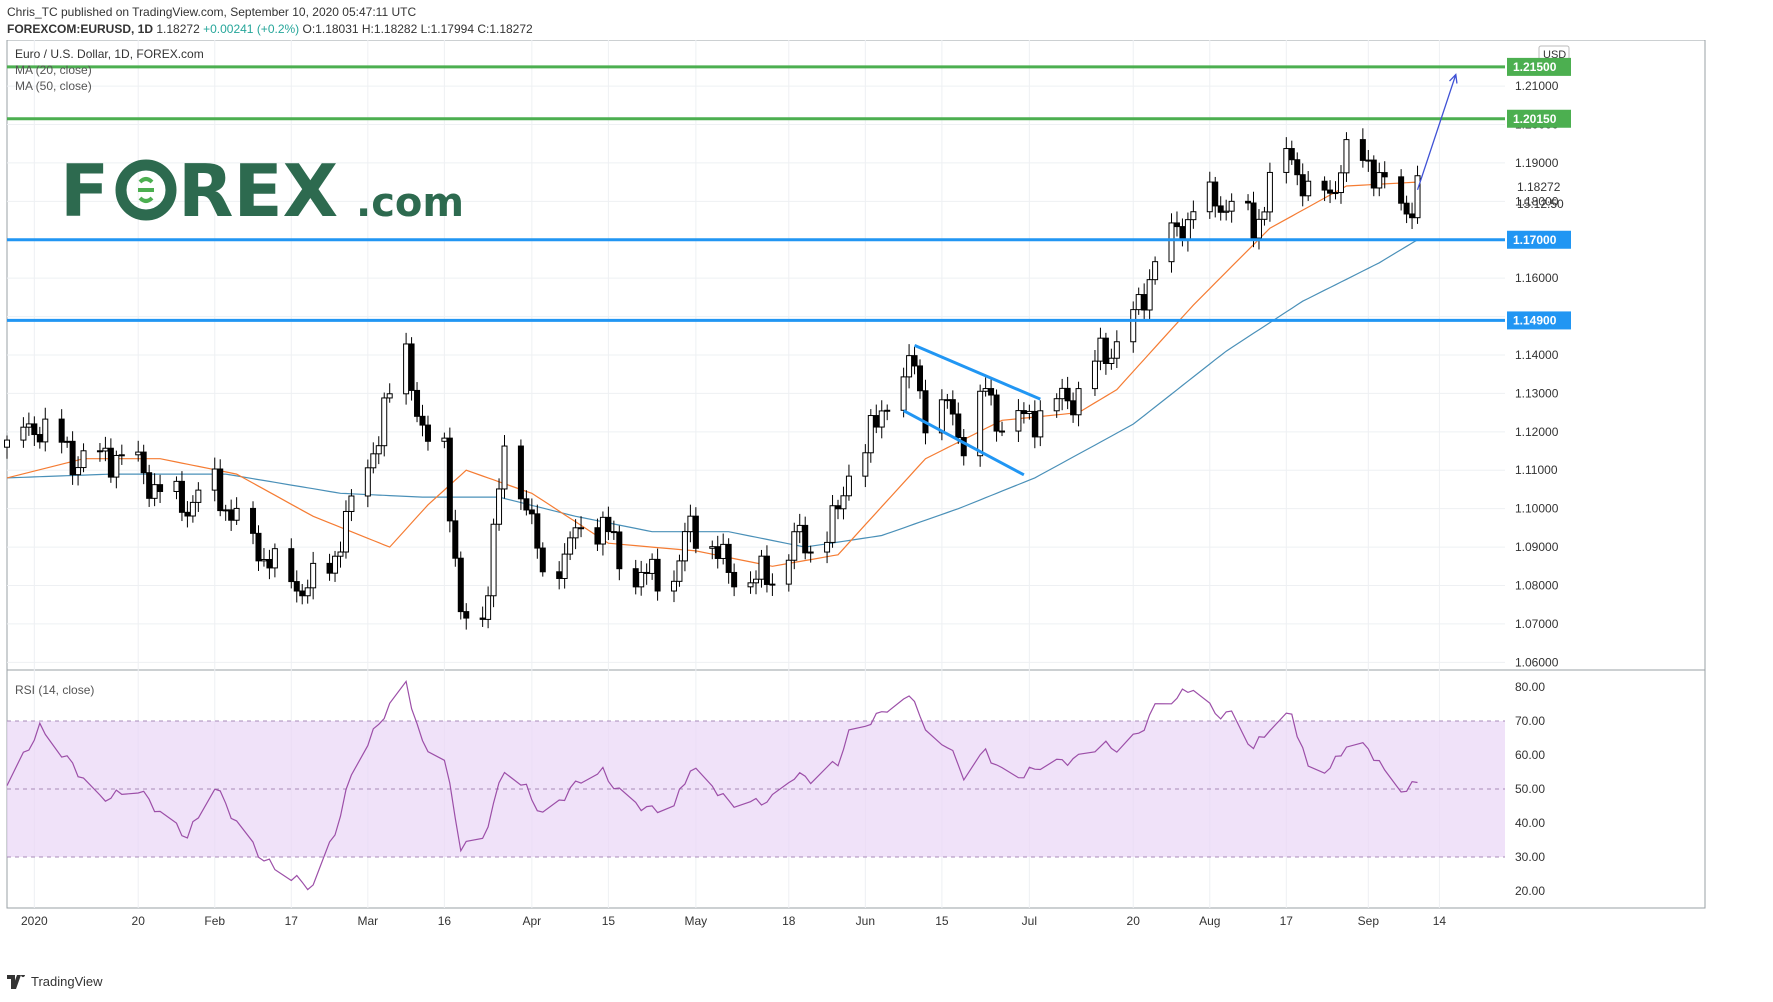 This screenshot has width=1773, height=1002. What do you see at coordinates (1540, 204) in the screenshot?
I see `countdown-label: 15:12:50` at bounding box center [1540, 204].